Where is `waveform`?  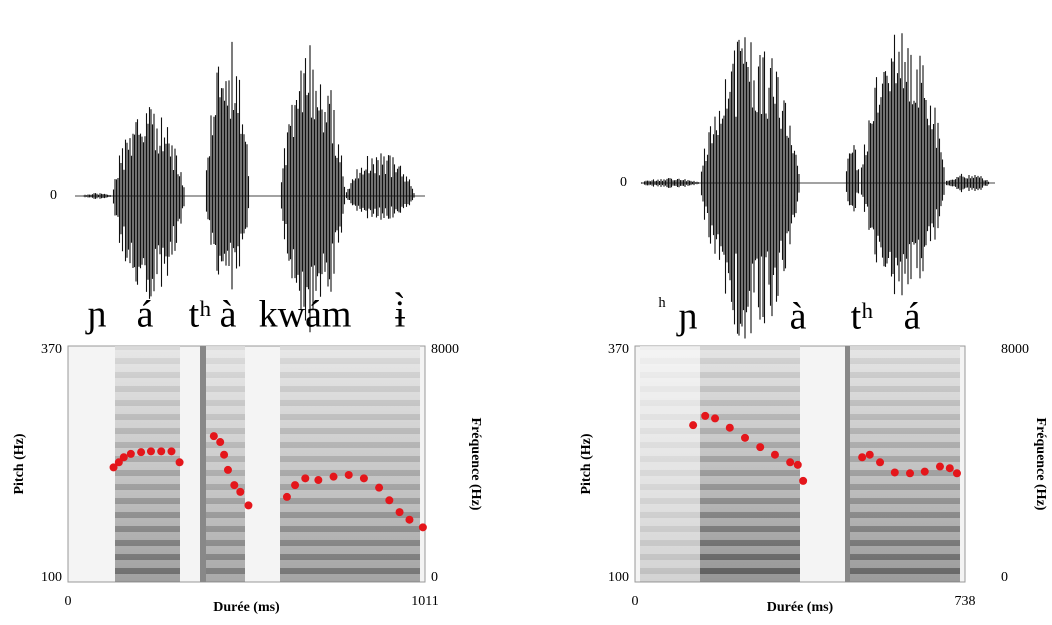
waveform is located at coordinates (248, 187).